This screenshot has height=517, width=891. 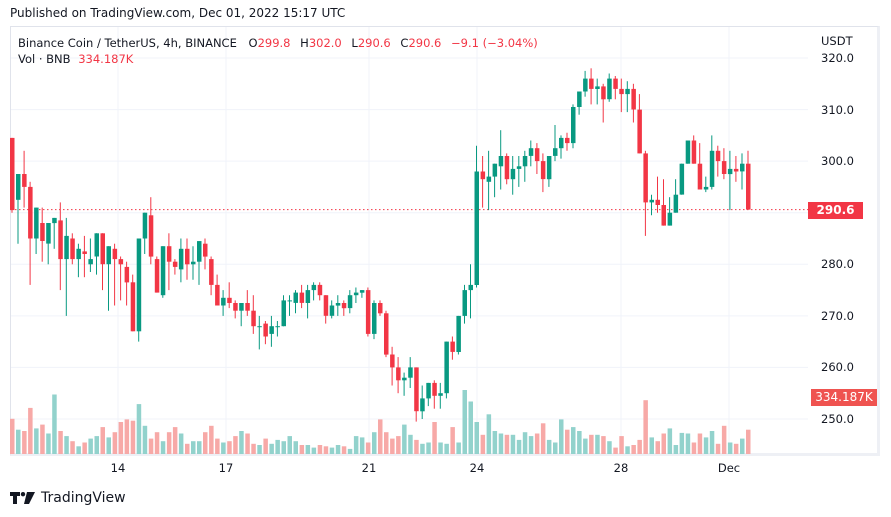 I want to click on y-tick-270: 270.0, so click(x=837, y=316).